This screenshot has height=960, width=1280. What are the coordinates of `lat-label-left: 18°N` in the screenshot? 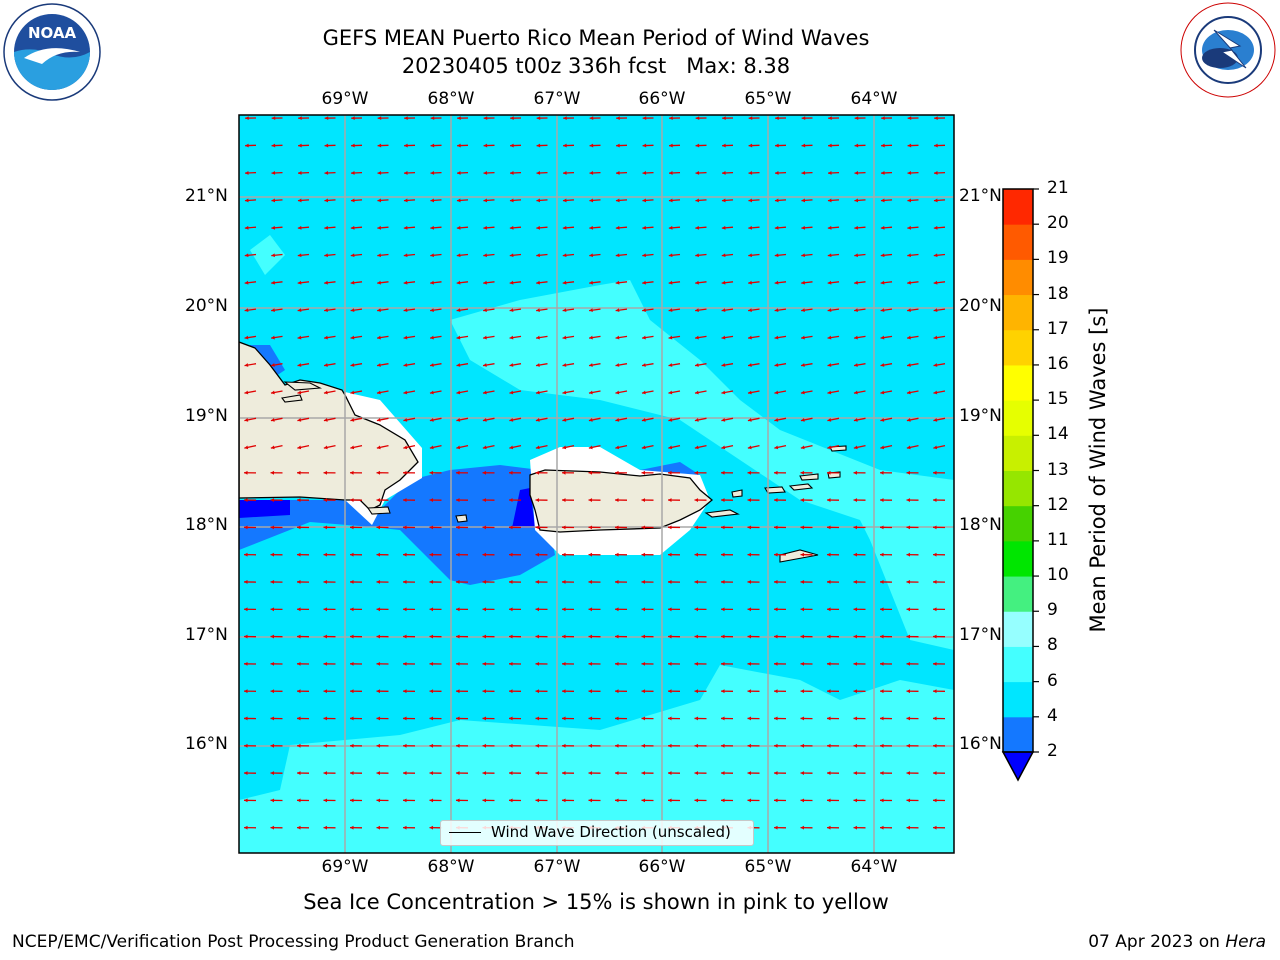 It's located at (206, 525).